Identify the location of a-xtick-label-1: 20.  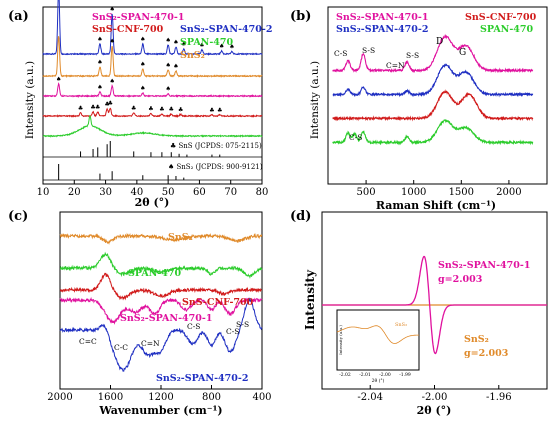
(74, 192).